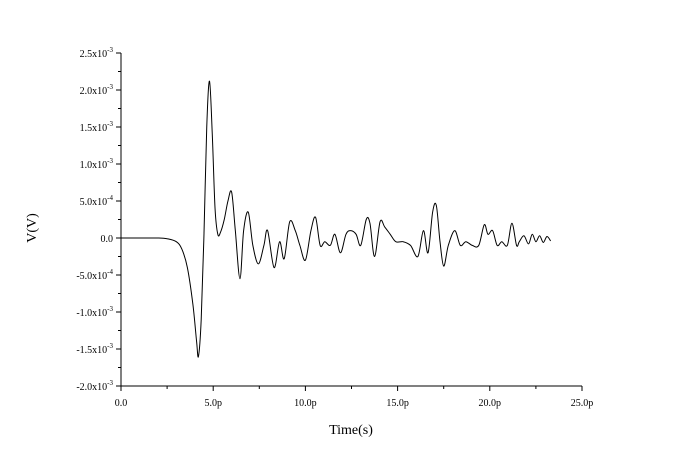 This screenshot has width=675, height=464. I want to click on x-tick-label: 15.0p, so click(397, 403).